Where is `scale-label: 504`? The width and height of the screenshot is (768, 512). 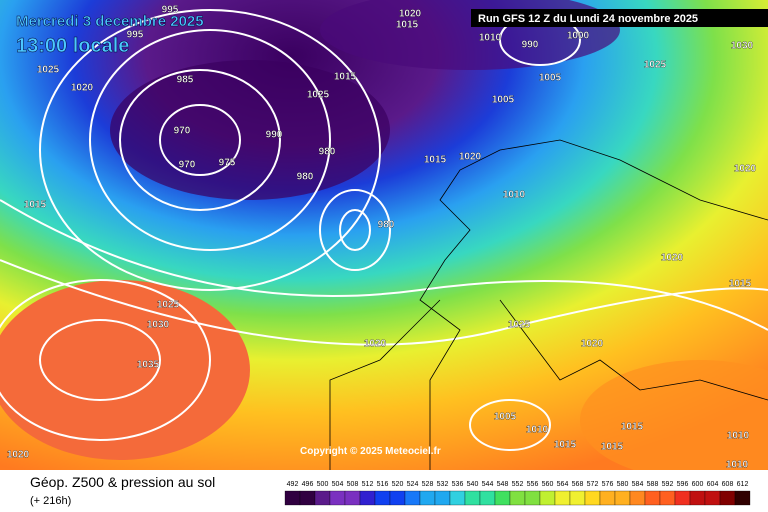 scale-label: 504 is located at coordinates (338, 484).